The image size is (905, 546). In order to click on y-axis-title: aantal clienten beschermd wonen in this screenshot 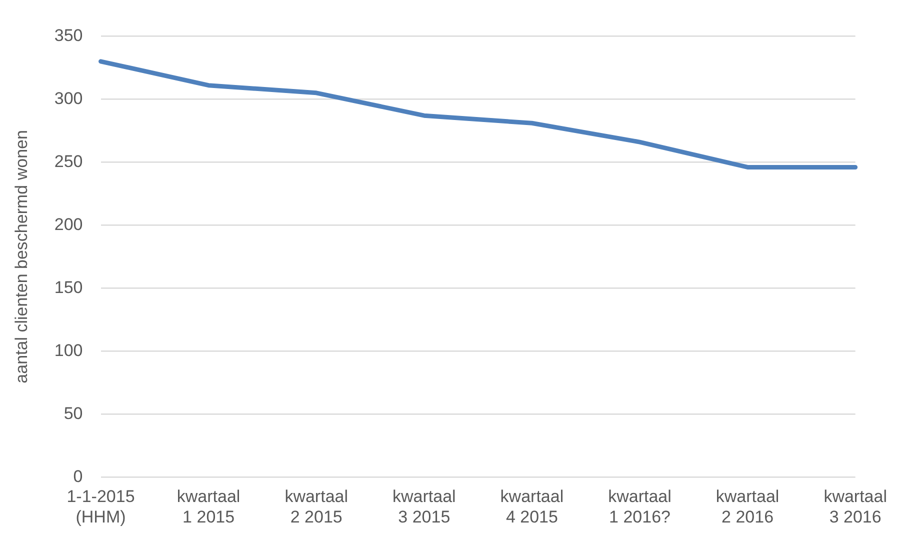, I will do `click(21, 257)`.